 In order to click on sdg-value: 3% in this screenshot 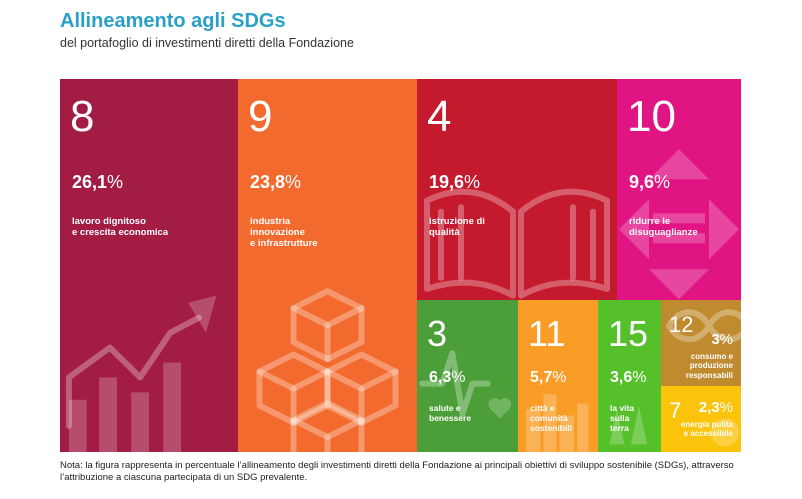, I will do `click(722, 339)`.